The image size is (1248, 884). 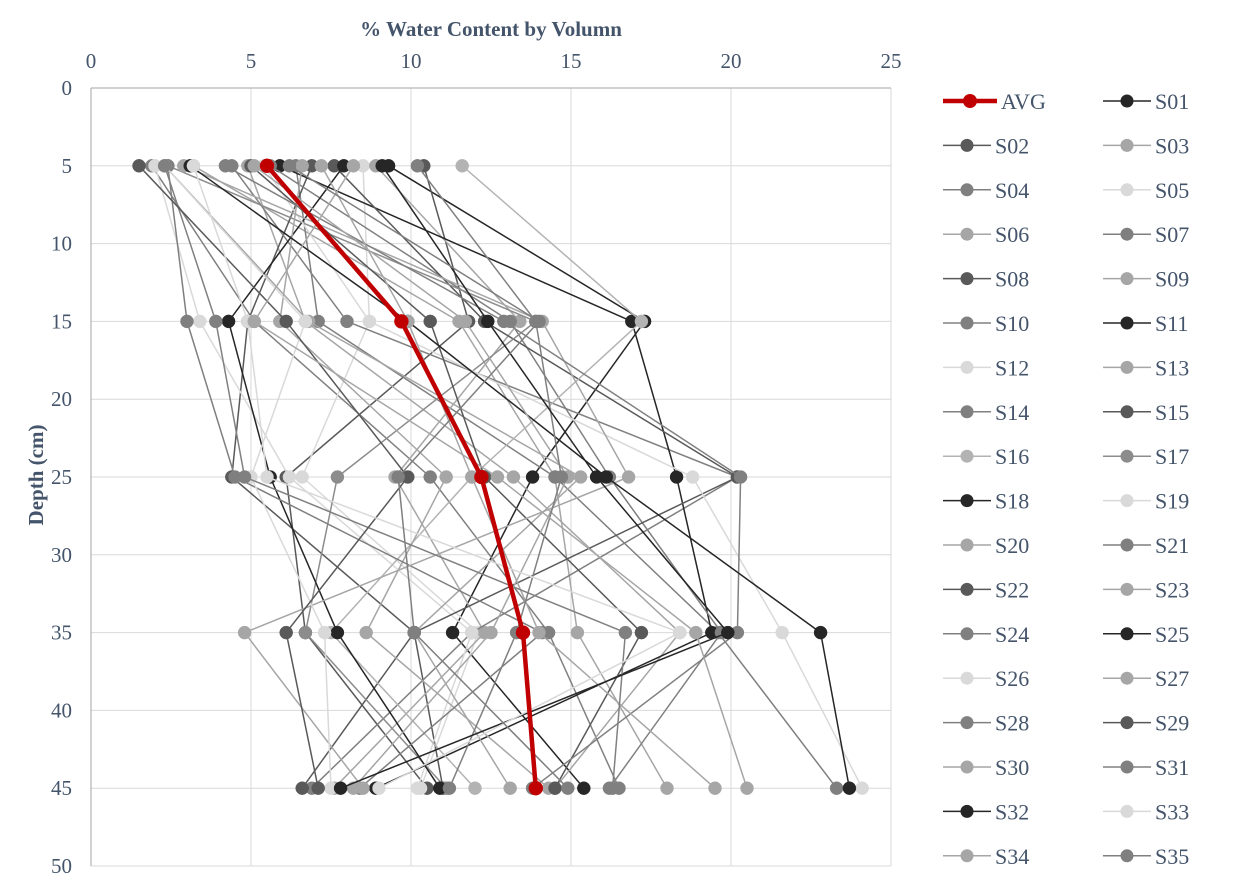 I want to click on legend-label: S26, so click(x=1012, y=678).